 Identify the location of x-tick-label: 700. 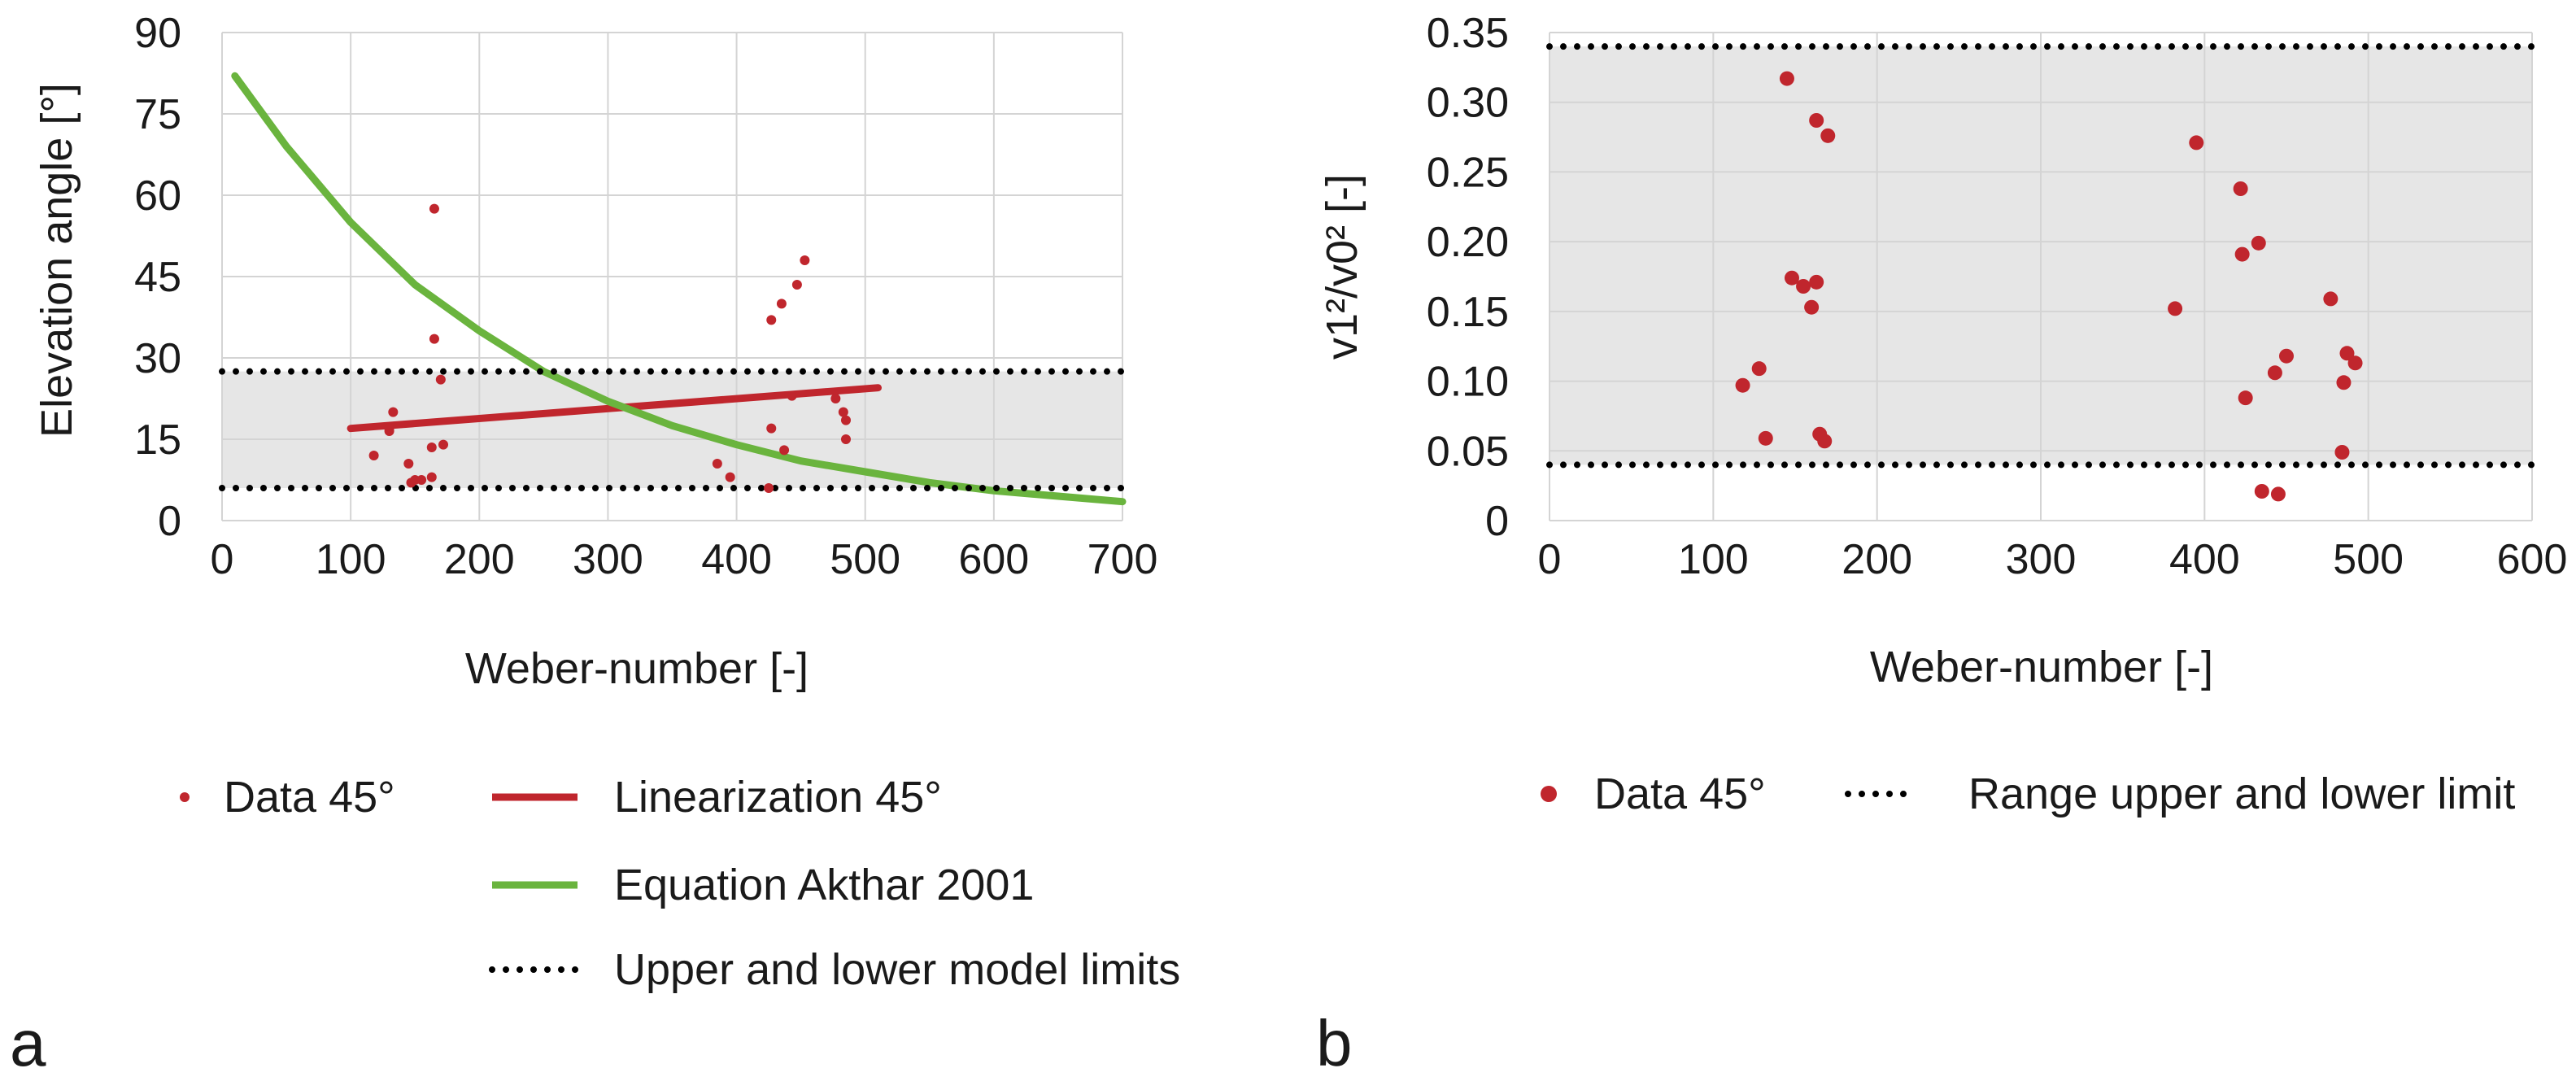
(1122, 559).